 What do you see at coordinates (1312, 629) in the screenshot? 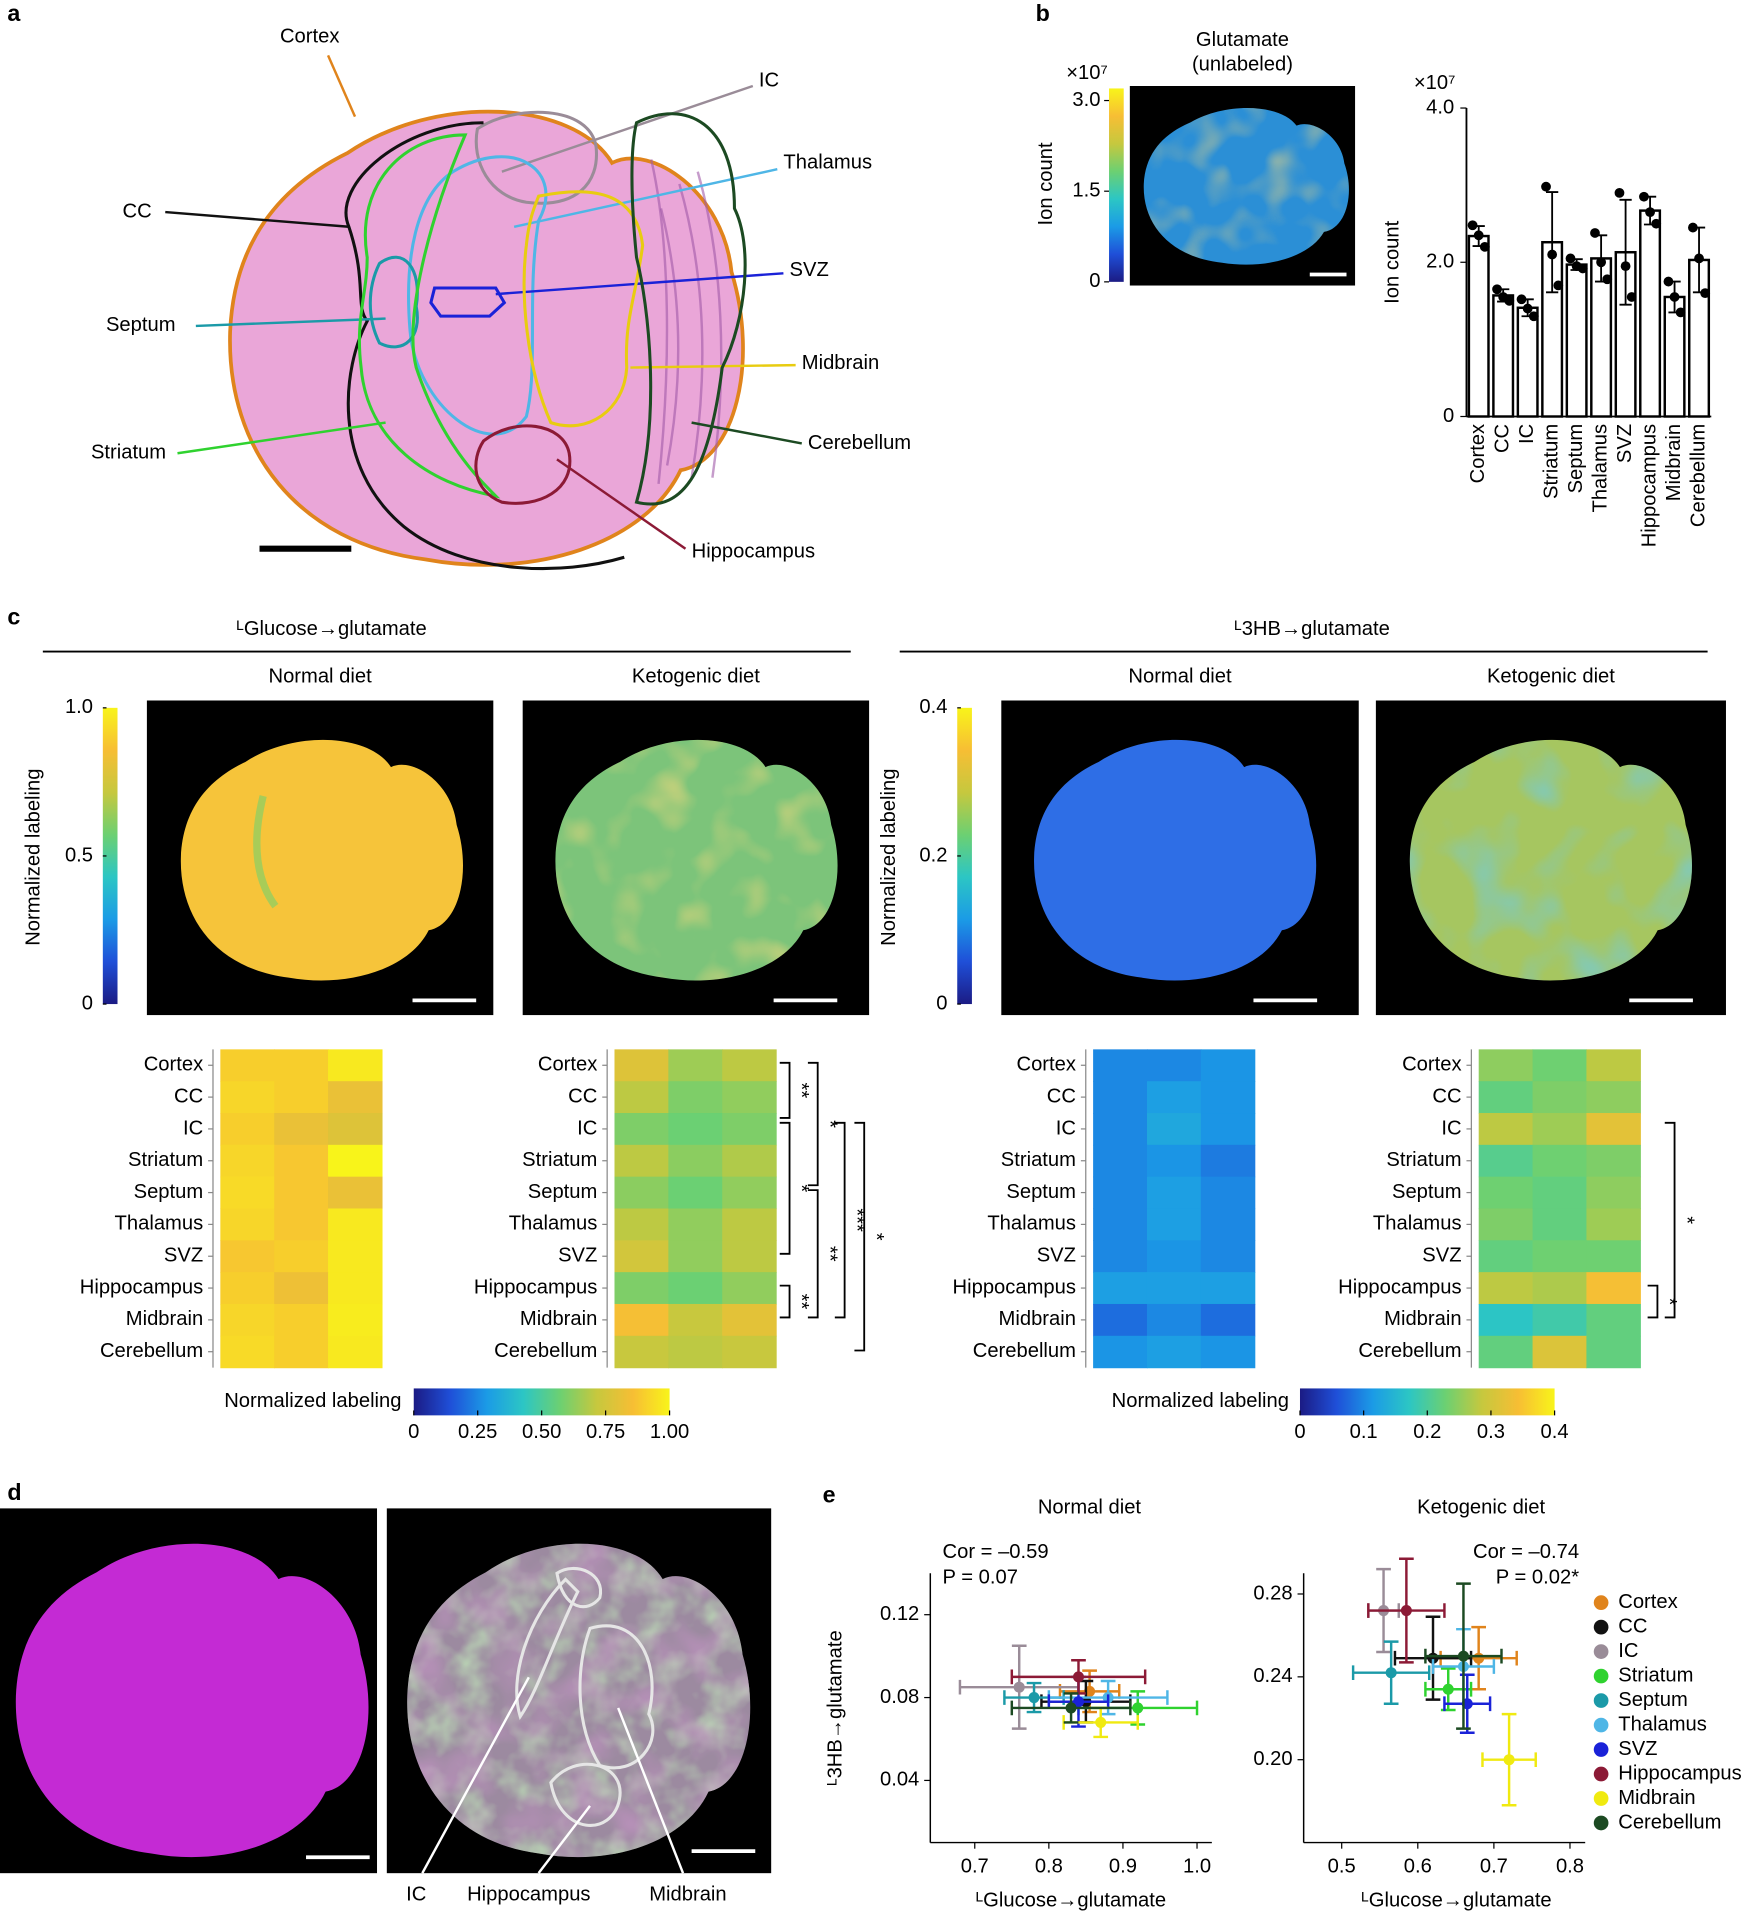
I see `group-title: ᴸ3HB→glutamate` at bounding box center [1312, 629].